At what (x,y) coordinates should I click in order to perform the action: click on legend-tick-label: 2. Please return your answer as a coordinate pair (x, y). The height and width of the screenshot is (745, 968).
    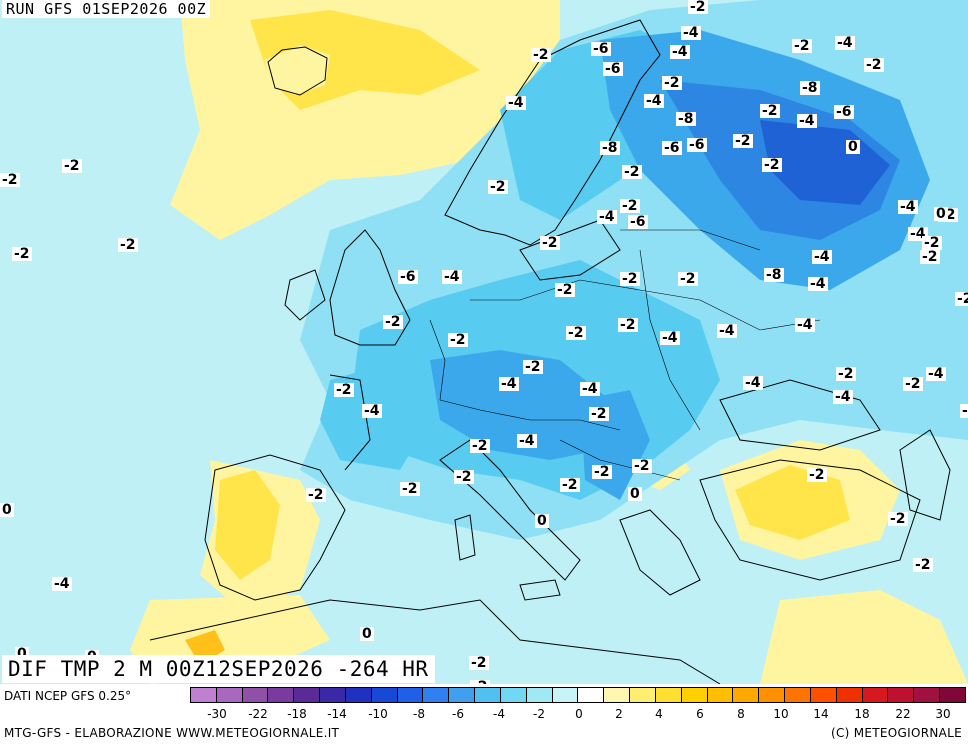
    Looking at the image, I should click on (619, 714).